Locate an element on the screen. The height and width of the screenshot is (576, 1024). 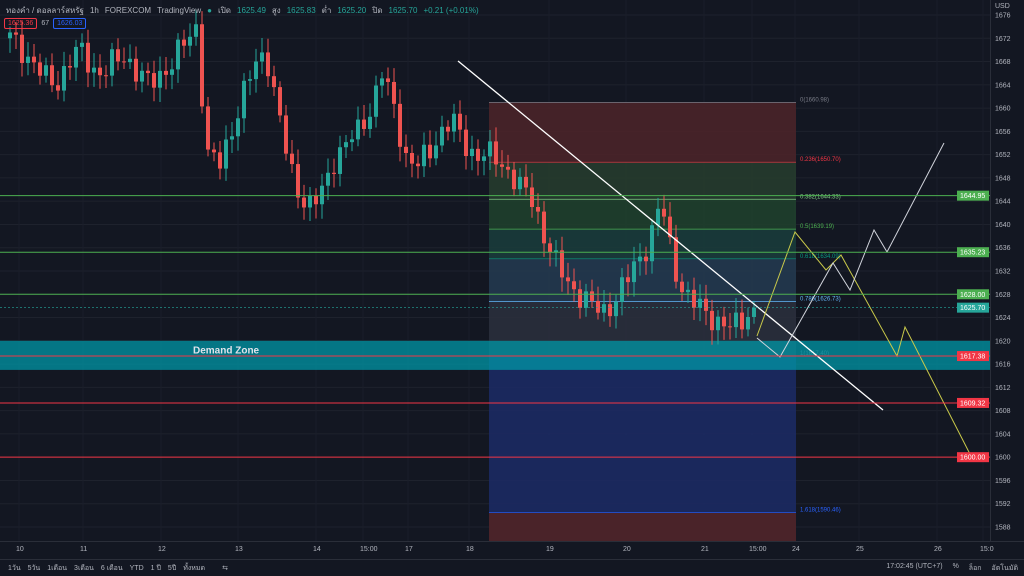
auto-toggle: อัตโนมัติ is located at coordinates (1004, 568).